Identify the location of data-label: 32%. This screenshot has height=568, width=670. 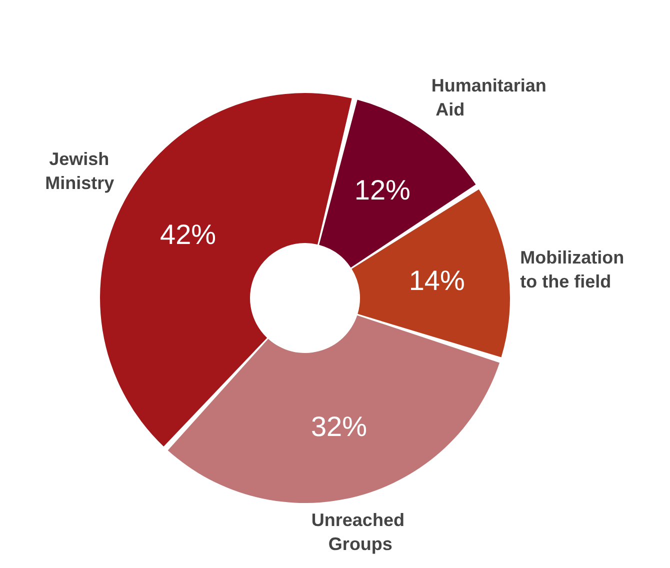
(338, 426).